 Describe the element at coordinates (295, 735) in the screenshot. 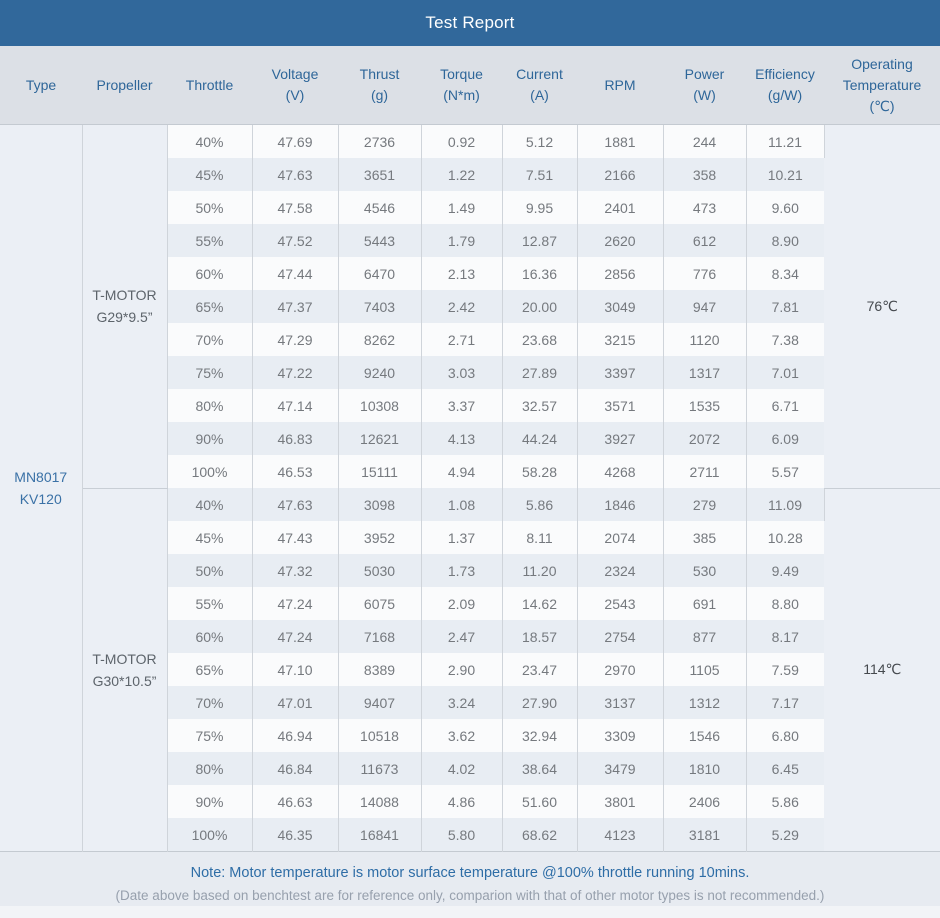

I see `voltage-cell: 46.94` at that location.